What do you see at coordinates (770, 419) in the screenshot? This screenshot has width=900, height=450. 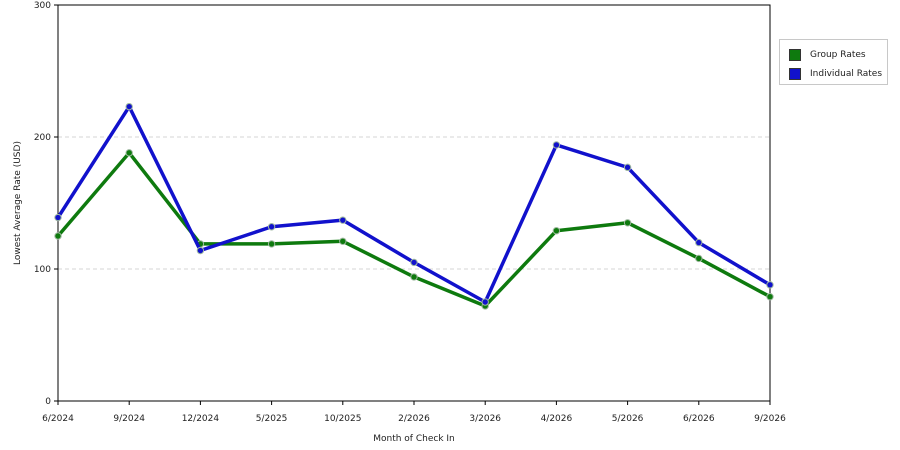 I see `x-tick-label: 9/2026` at bounding box center [770, 419].